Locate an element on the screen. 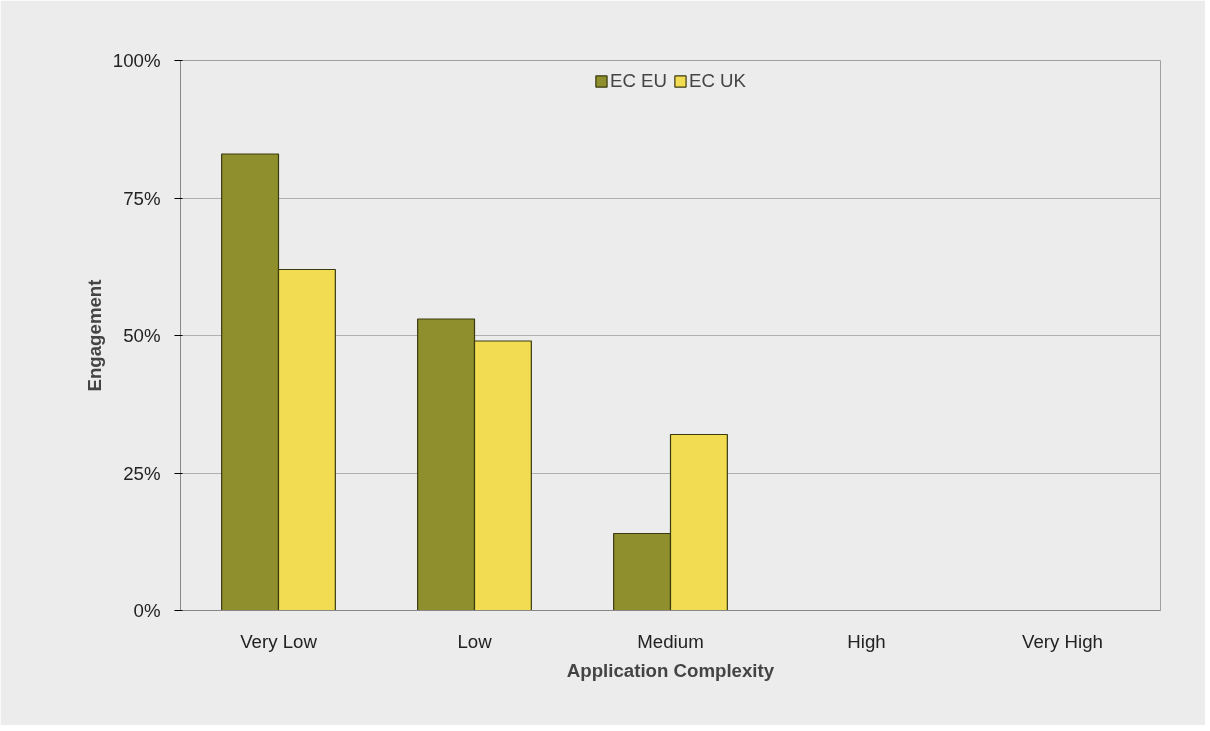 The height and width of the screenshot is (731, 1210). y-tick-label: 100% is located at coordinates (136, 60).